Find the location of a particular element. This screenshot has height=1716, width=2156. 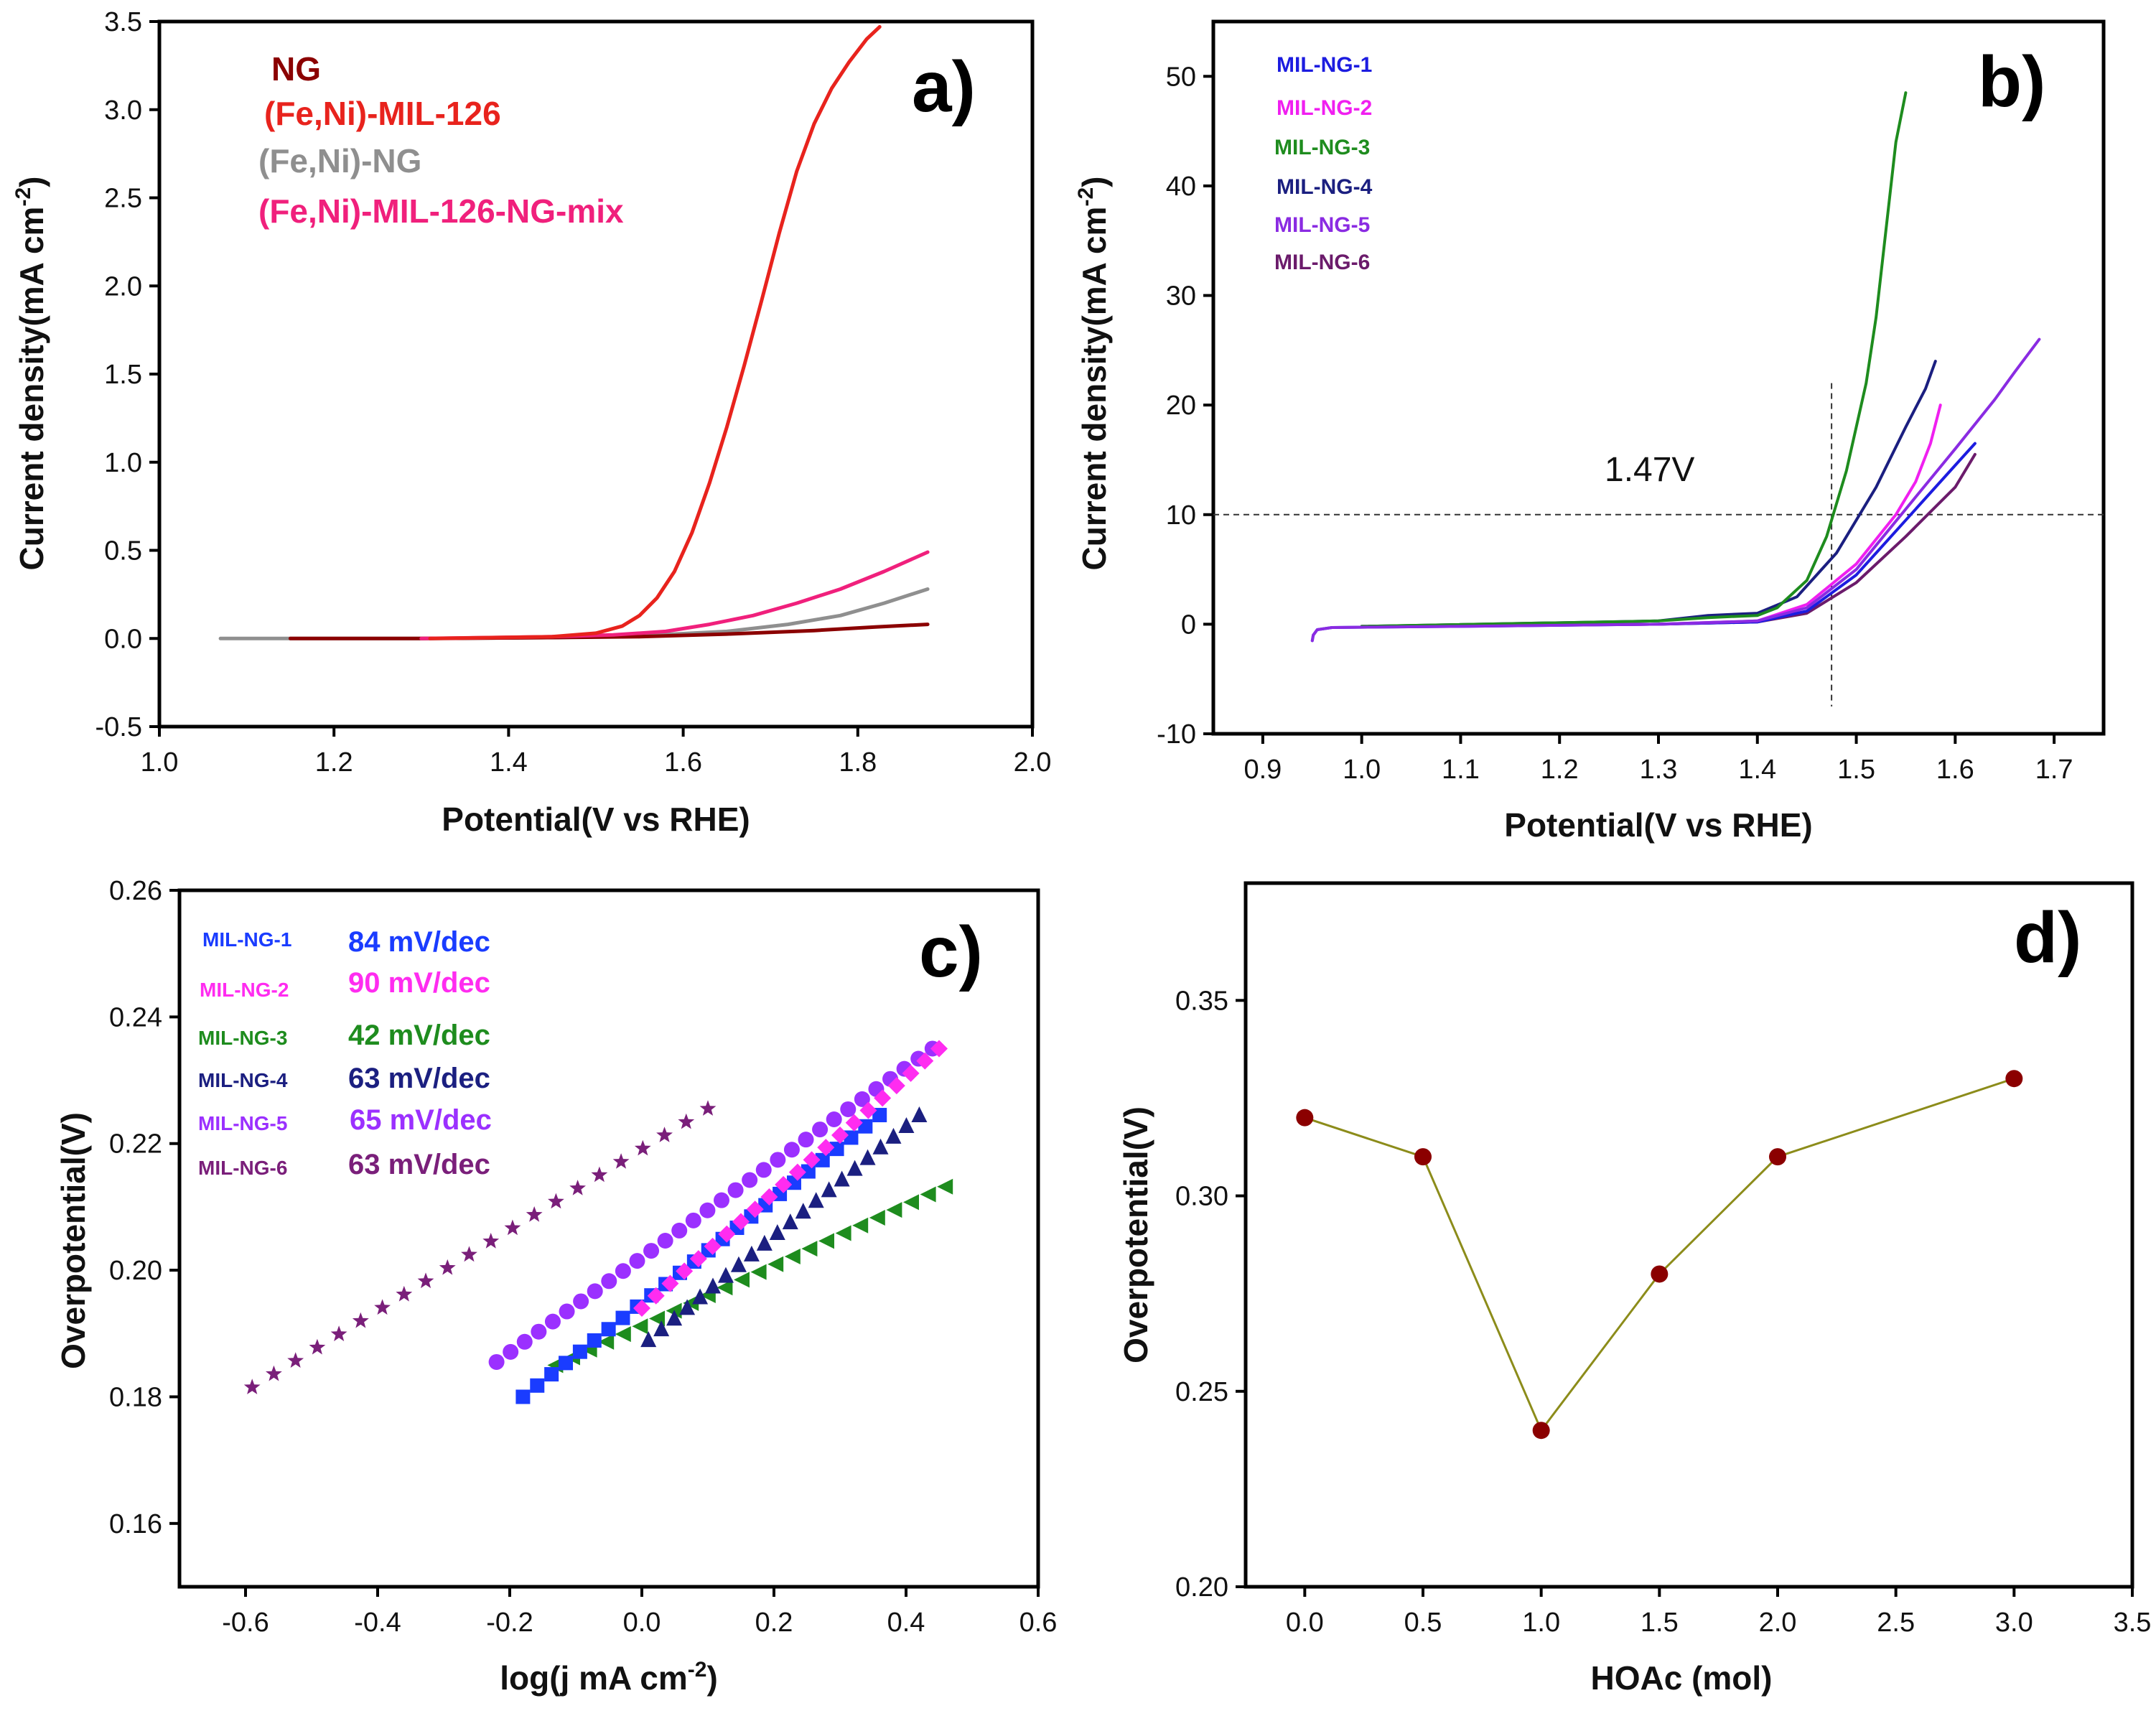

slope-label: 90 mV/dec is located at coordinates (419, 983).